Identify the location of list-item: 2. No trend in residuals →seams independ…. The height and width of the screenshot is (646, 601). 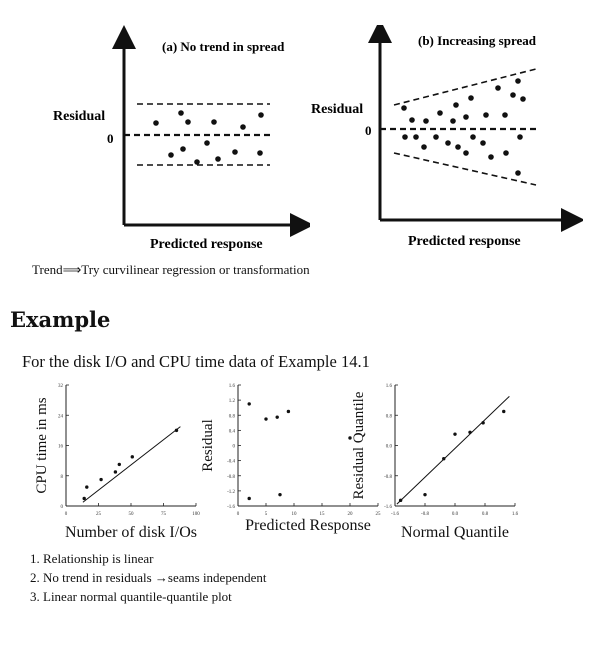
(148, 577).